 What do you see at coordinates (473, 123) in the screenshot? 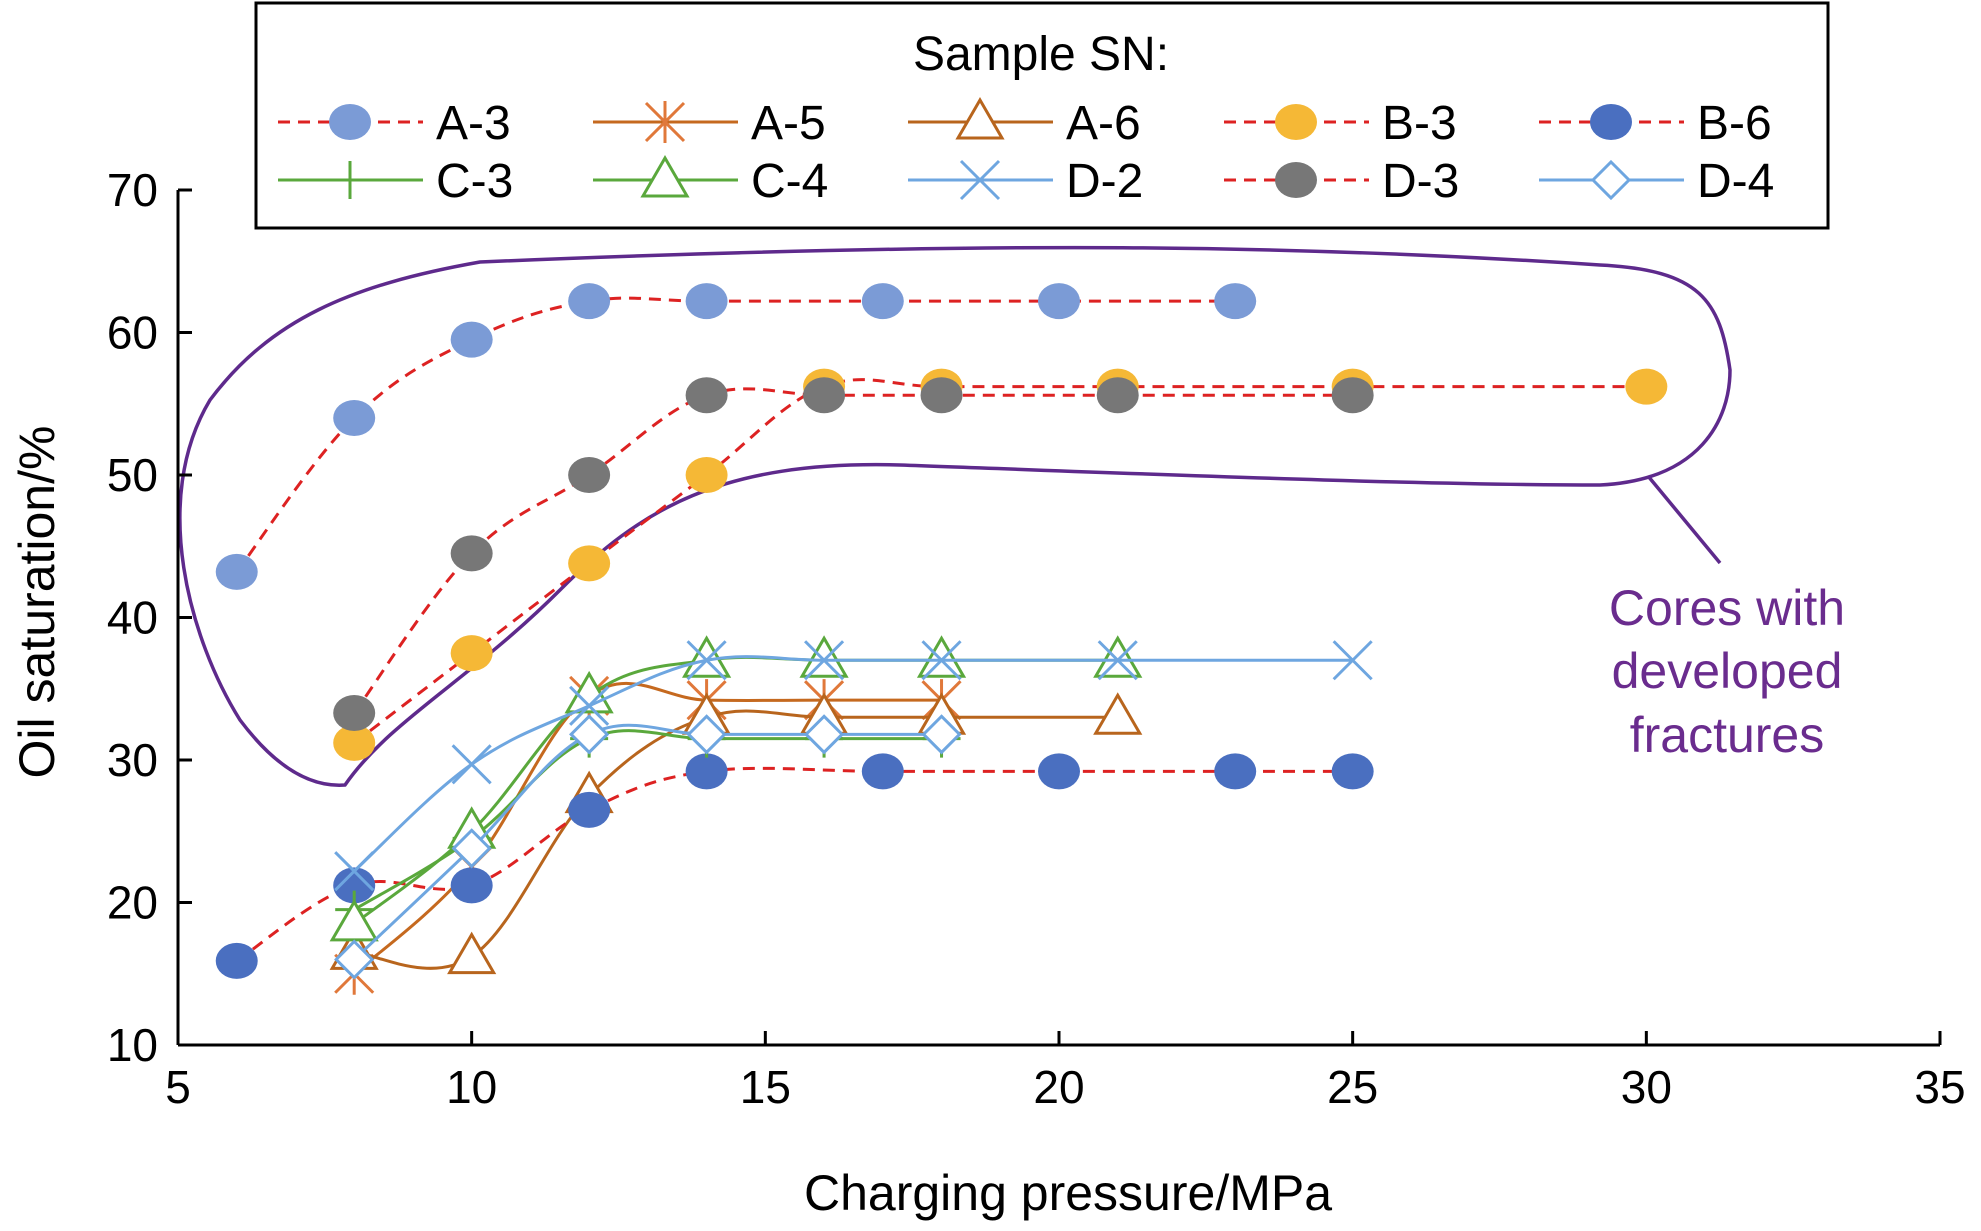
I see `legend-label: A-3` at bounding box center [473, 123].